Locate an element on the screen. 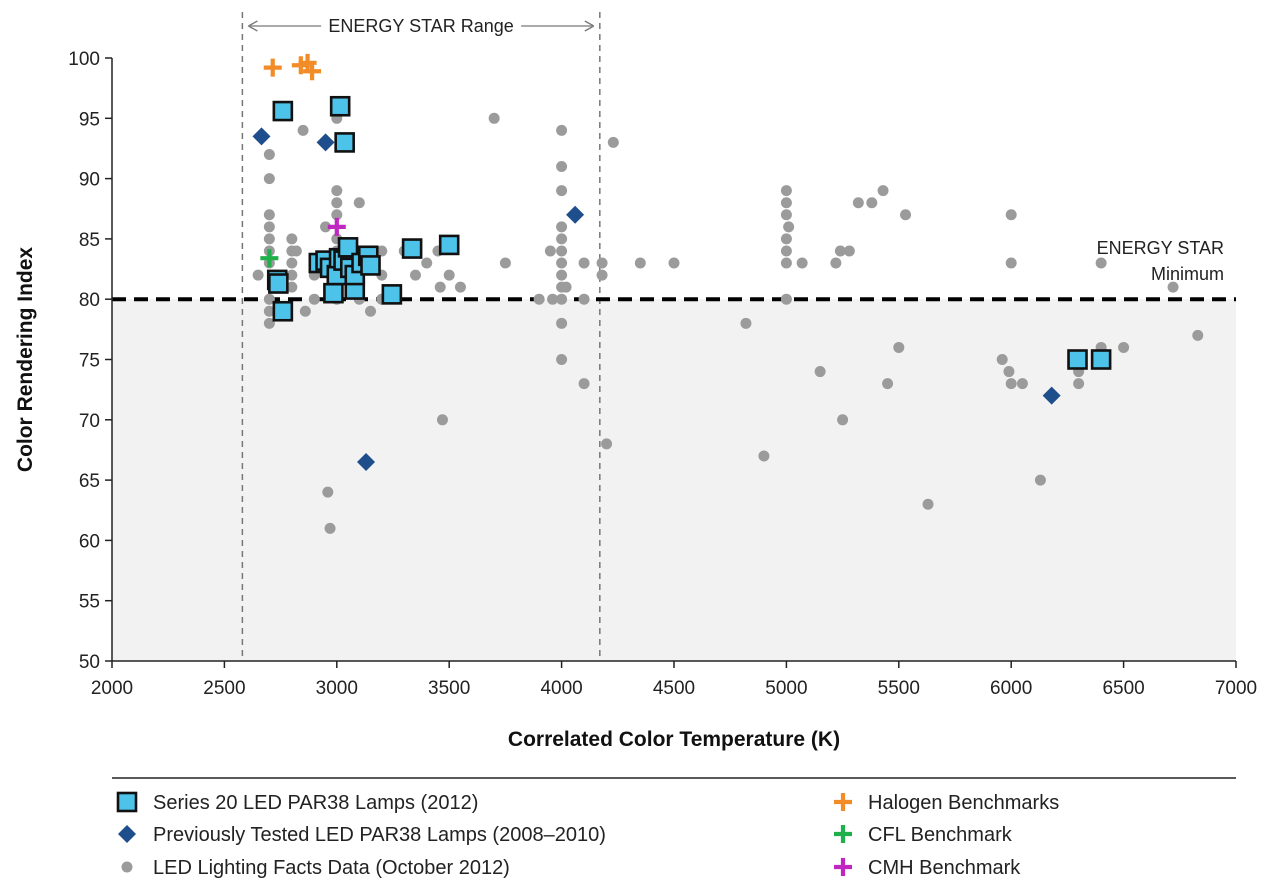 The image size is (1270, 893). legend-item-cfl: CFL Benchmark is located at coordinates (923, 835).